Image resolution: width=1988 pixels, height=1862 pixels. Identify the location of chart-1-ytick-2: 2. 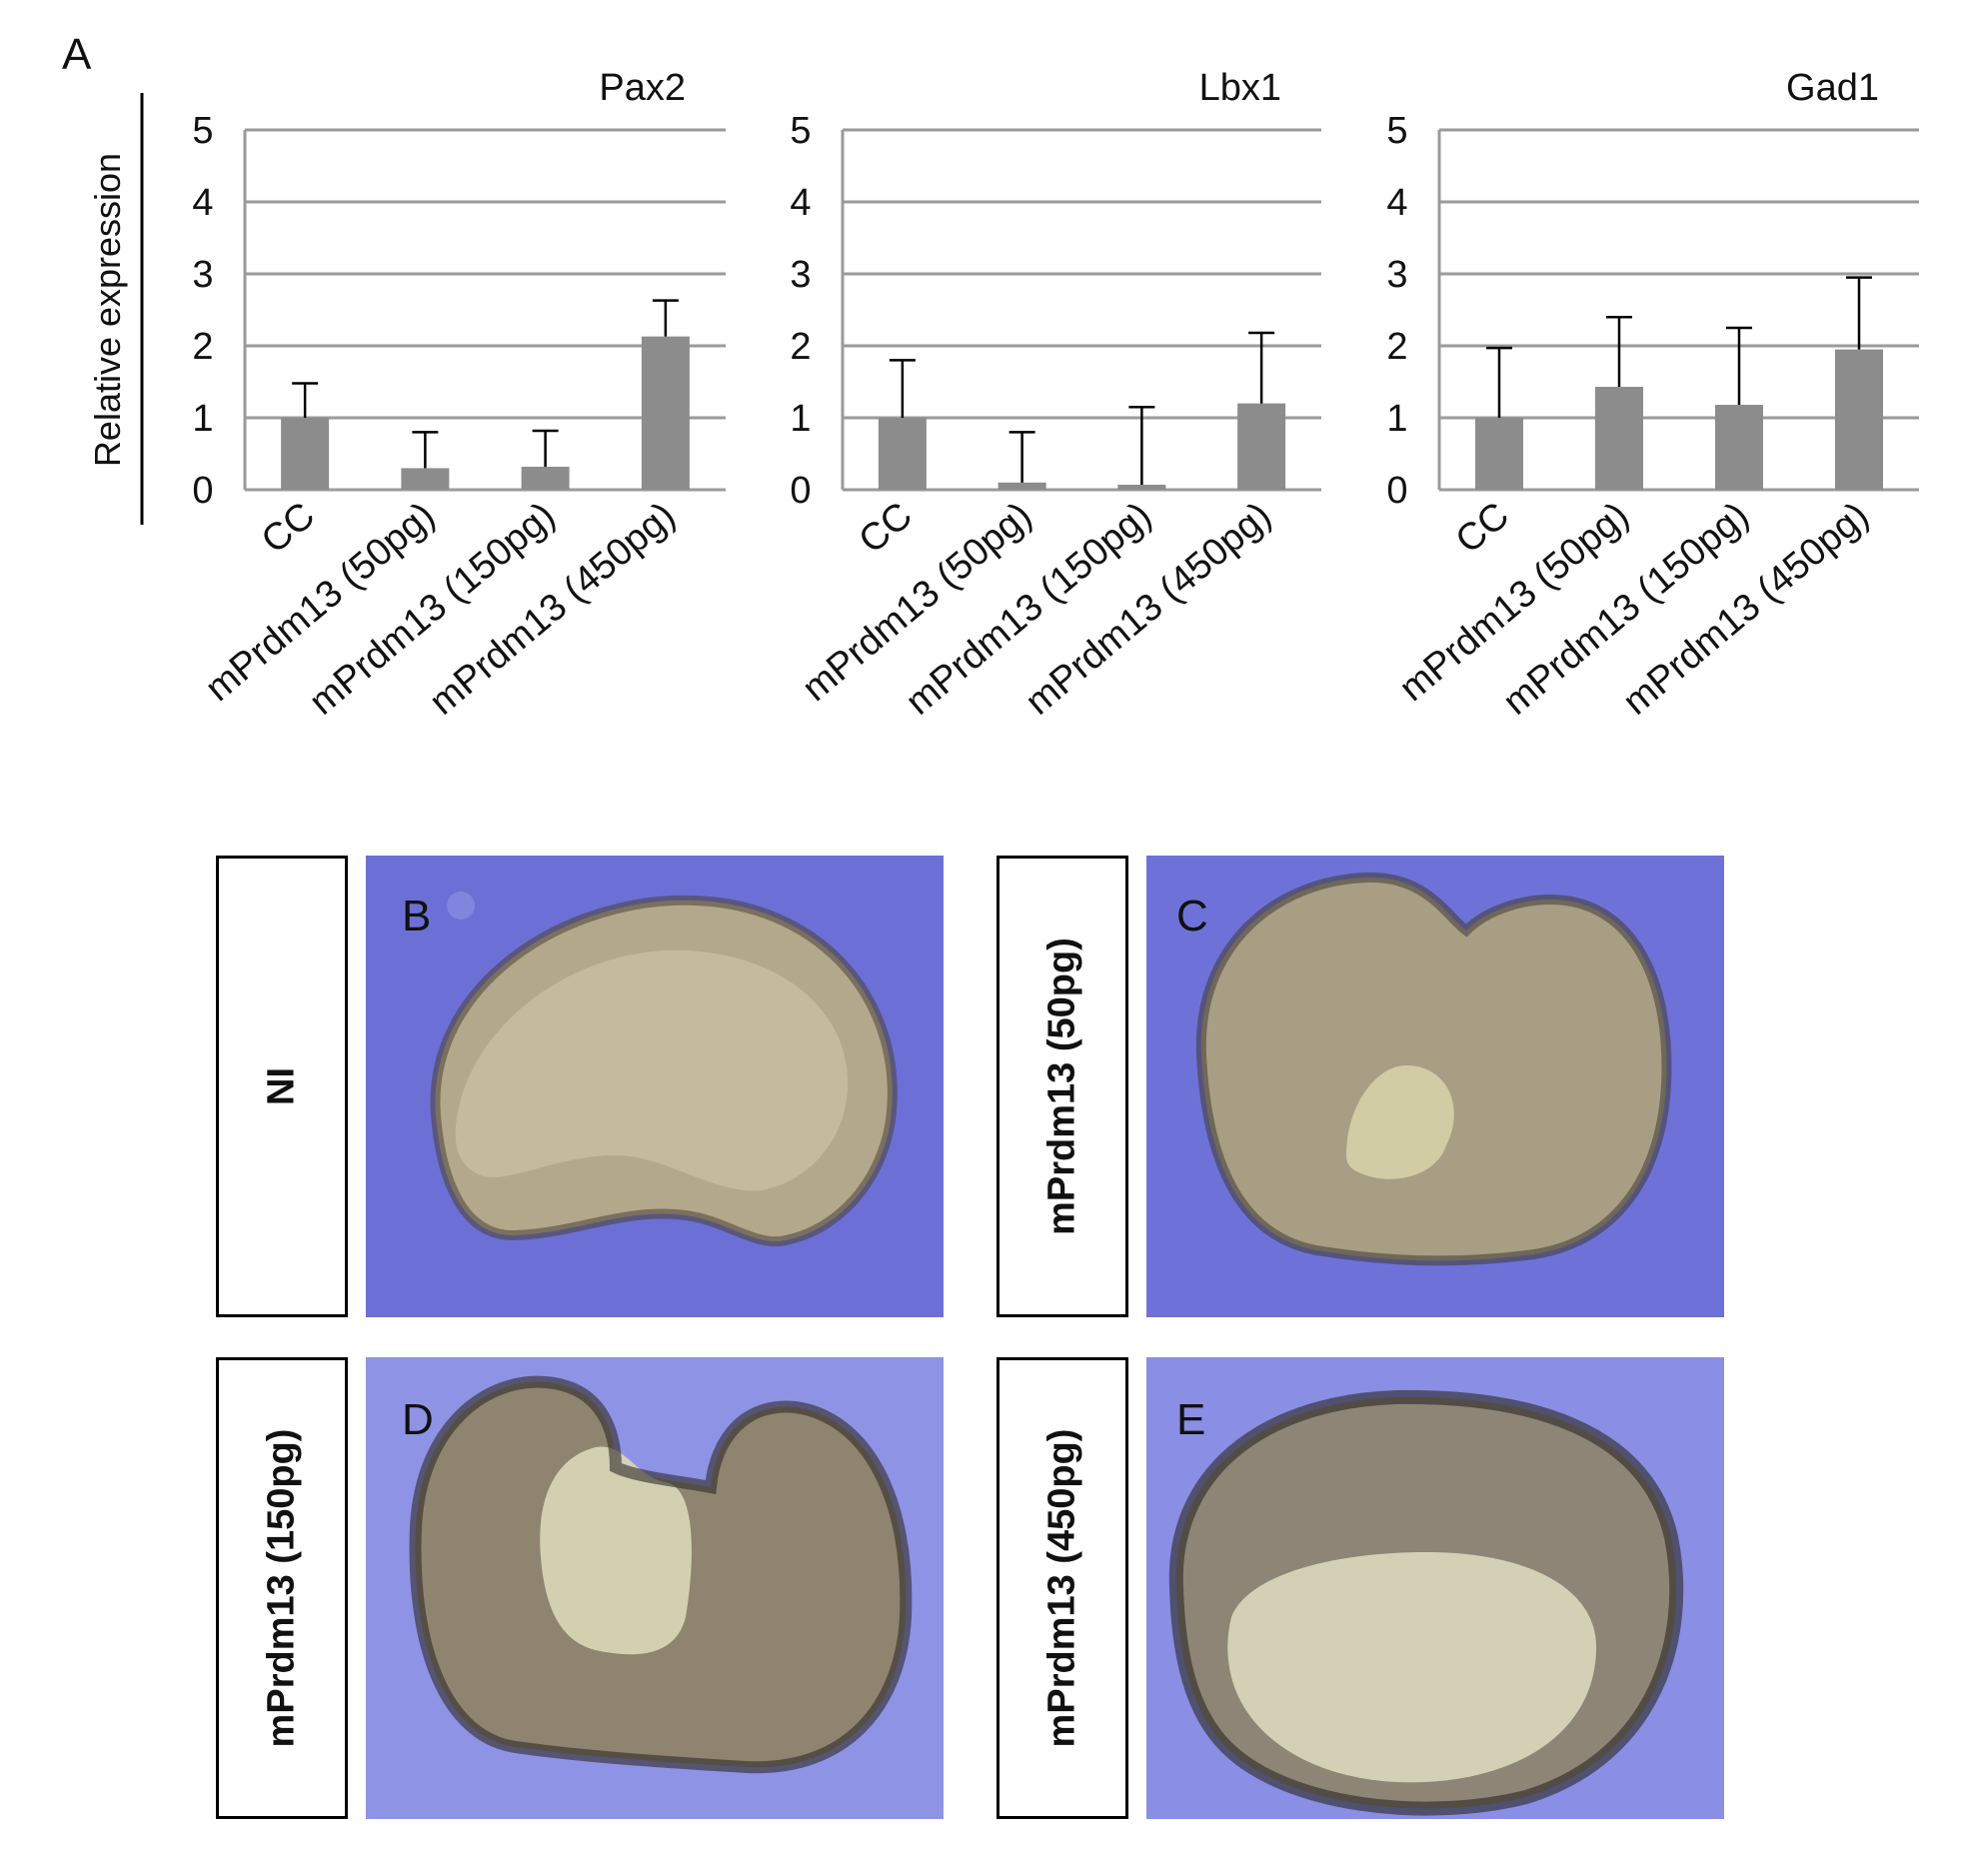
(800, 347).